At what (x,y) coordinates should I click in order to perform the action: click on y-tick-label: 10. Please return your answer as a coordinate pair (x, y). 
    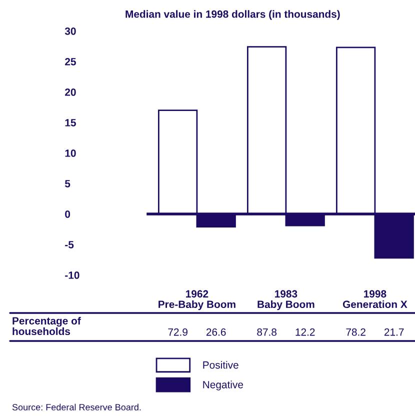
    Looking at the image, I should click on (70, 153).